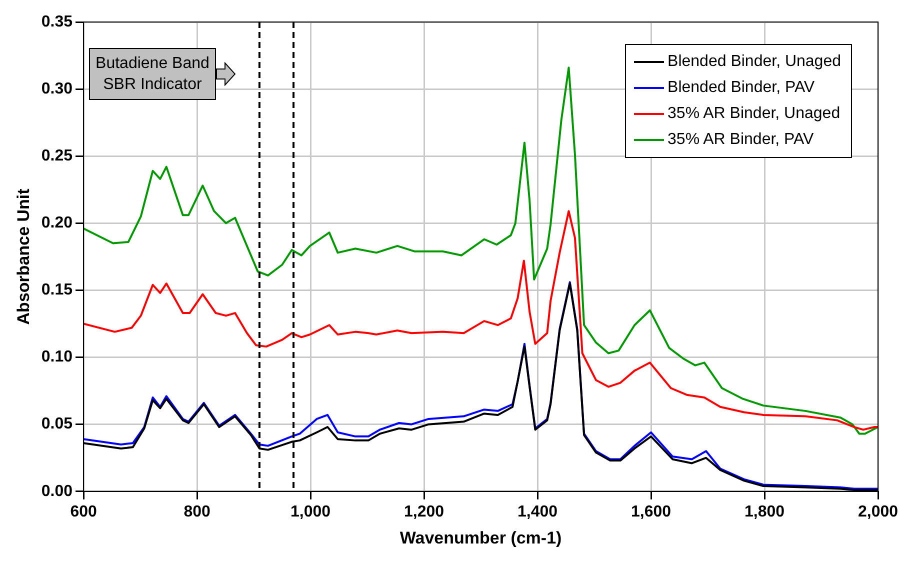  I want to click on x-tick-label: 800, so click(197, 511).